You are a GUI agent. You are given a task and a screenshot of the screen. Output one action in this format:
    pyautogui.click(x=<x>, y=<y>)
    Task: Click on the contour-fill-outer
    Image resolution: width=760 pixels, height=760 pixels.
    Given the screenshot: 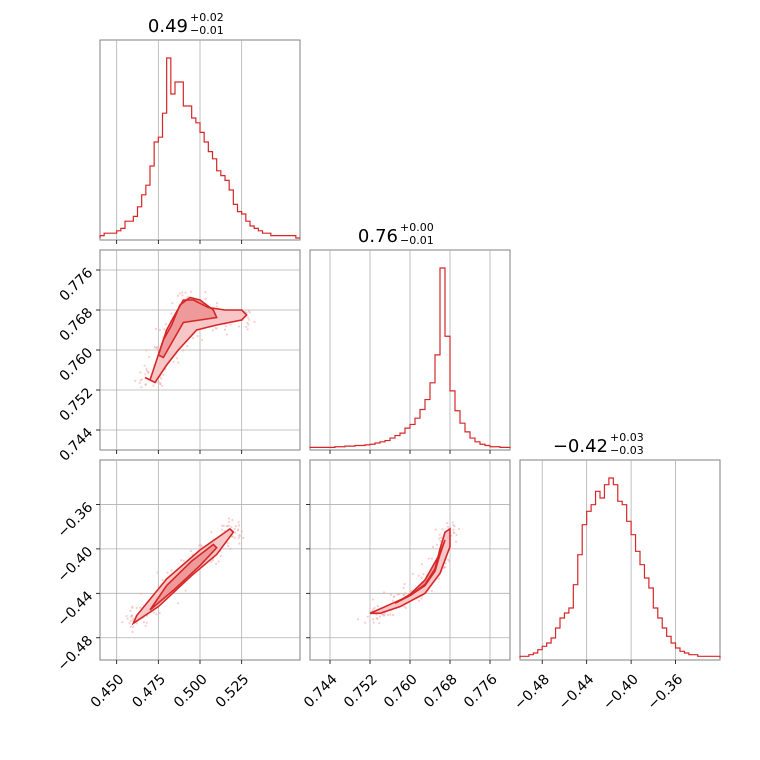 What is the action you would take?
    pyautogui.click(x=196, y=341)
    